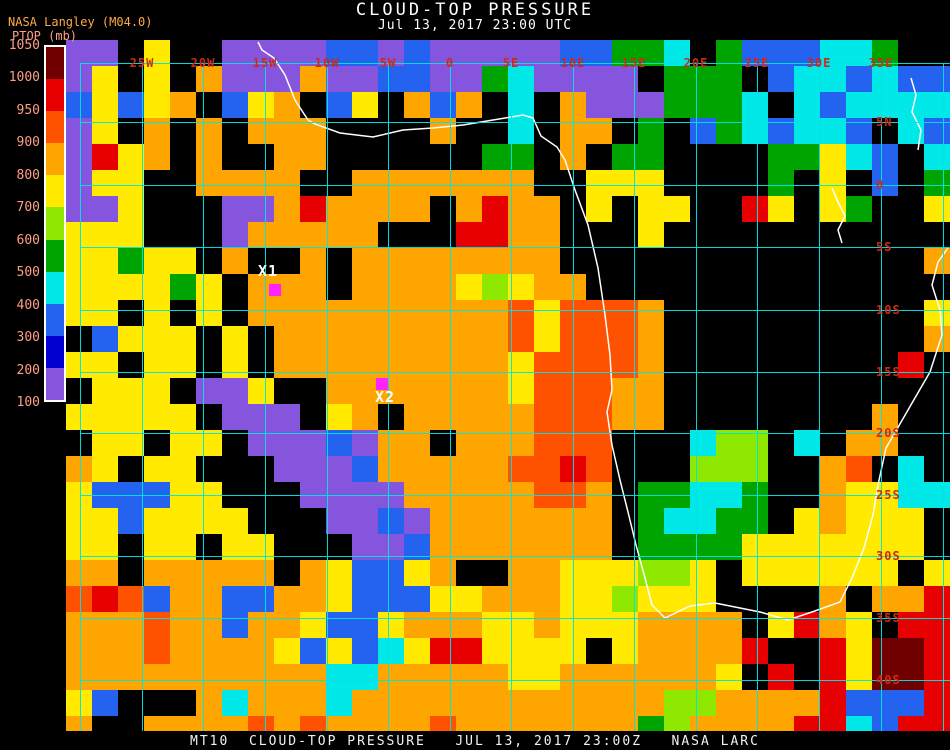  What do you see at coordinates (388, 63) in the screenshot?
I see `longitude-label: 5W` at bounding box center [388, 63].